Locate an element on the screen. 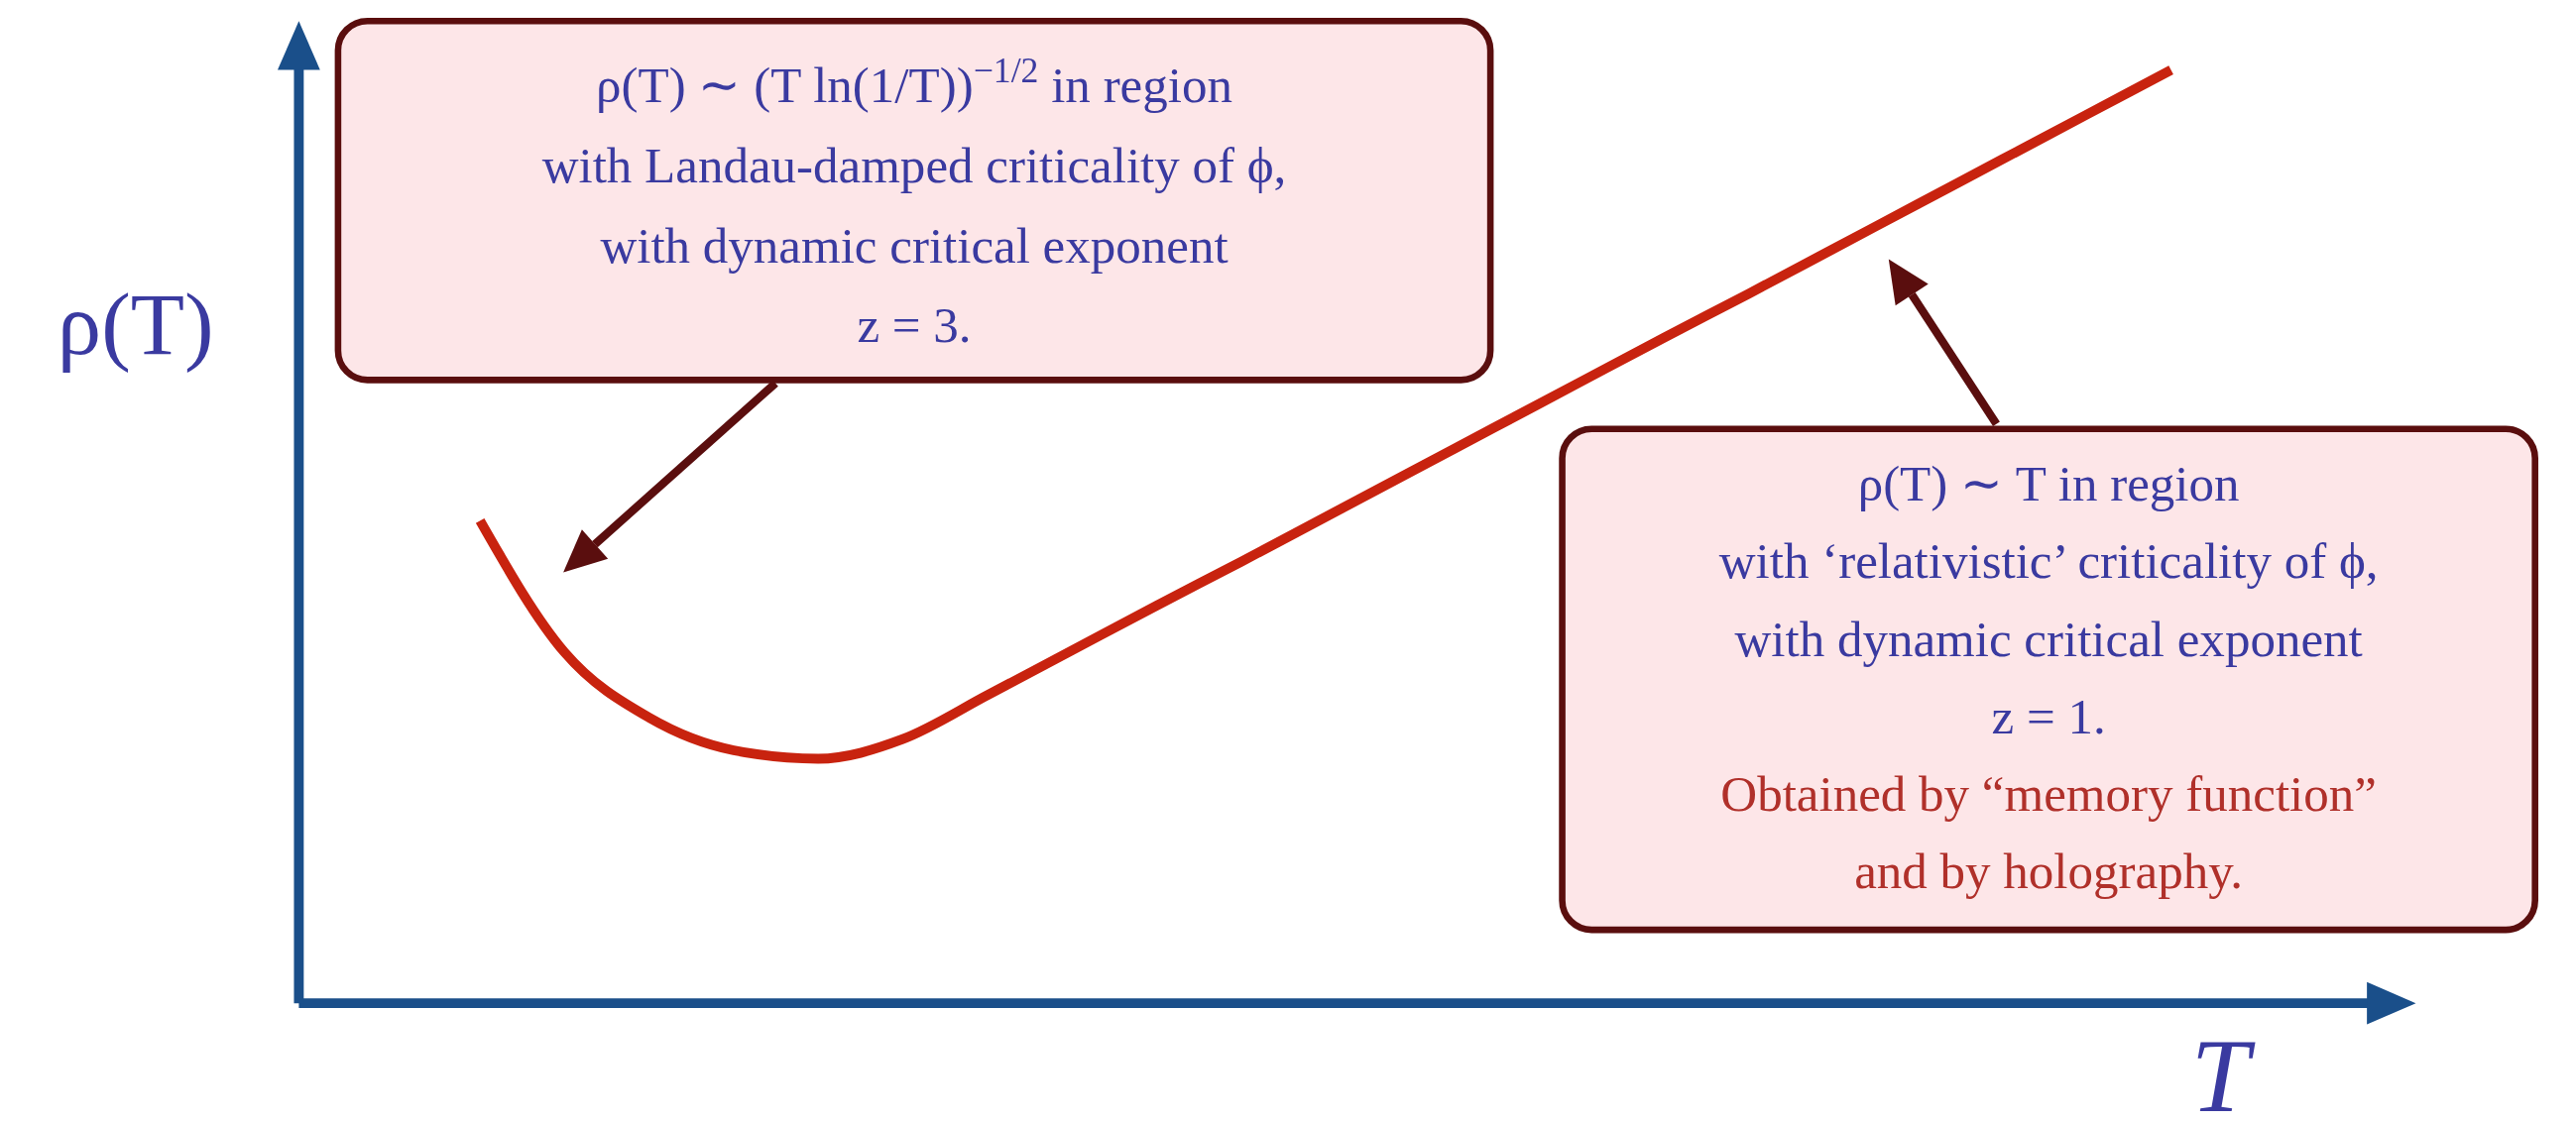 This screenshot has width=2576, height=1123. x-axis-title: T is located at coordinates (2223, 1070).